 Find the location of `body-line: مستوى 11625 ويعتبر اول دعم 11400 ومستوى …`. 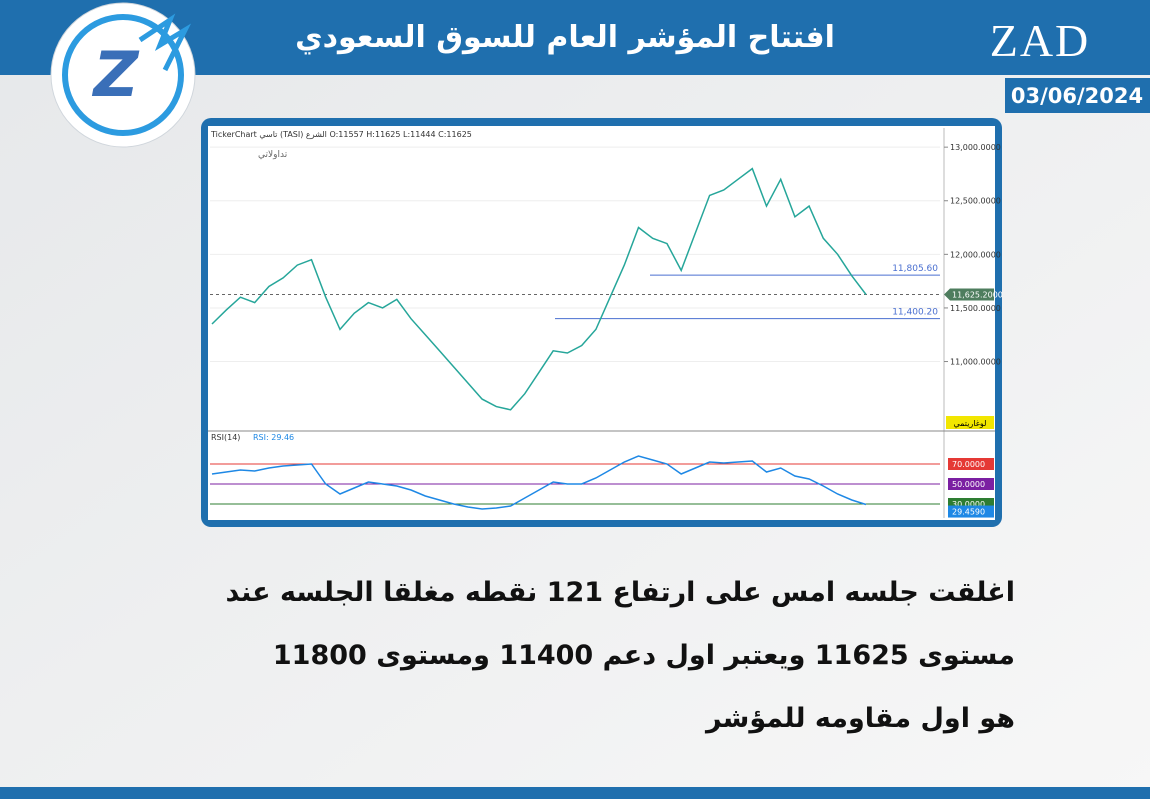

body-line: مستوى 11625 ويعتبر اول دعم 11400 ومستوى … is located at coordinates (644, 655).